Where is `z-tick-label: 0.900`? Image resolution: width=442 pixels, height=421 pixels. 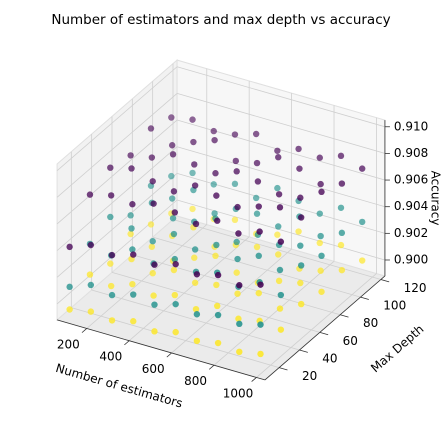 z-tick-label: 0.900 is located at coordinates (411, 259).